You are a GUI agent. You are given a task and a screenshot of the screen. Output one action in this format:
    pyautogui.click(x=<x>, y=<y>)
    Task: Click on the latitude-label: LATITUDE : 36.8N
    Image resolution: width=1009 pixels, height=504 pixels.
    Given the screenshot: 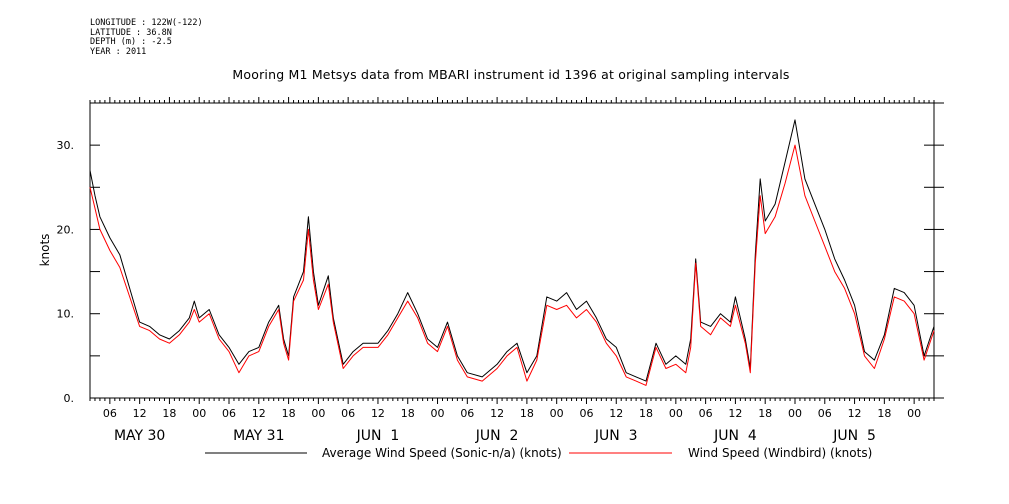 What is the action you would take?
    pyautogui.click(x=131, y=32)
    